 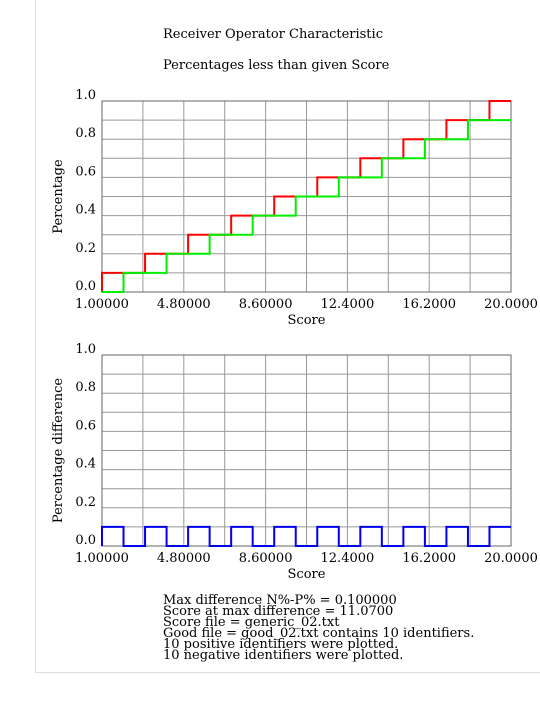 What do you see at coordinates (276, 65) in the screenshot?
I see `chart-1-title: Percentages less than given Score` at bounding box center [276, 65].